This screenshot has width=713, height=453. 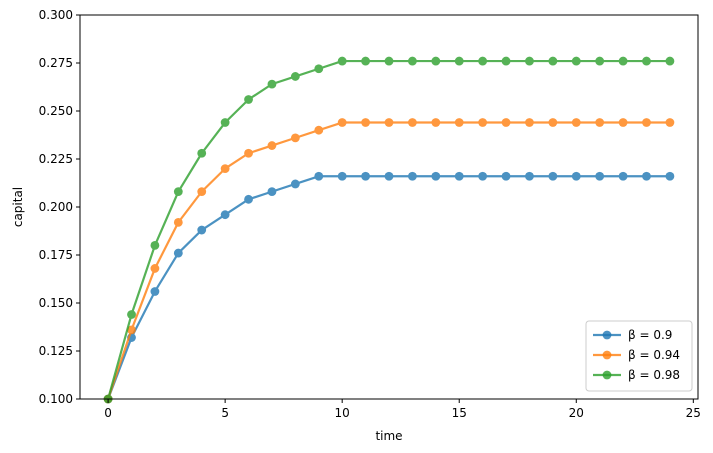 I want to click on y-tick-label: 0.100, so click(x=56, y=399).